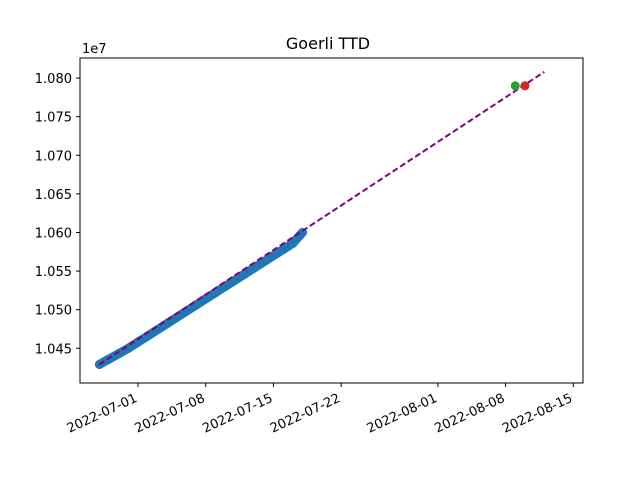 The width and height of the screenshot is (640, 480). What do you see at coordinates (53, 272) in the screenshot?
I see `y-tick-label: 1.055` at bounding box center [53, 272].